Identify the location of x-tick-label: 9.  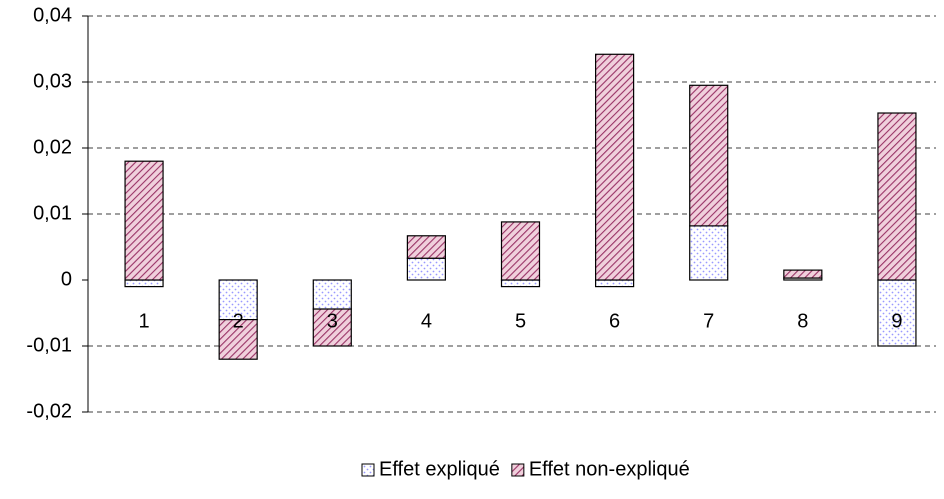
(896, 321).